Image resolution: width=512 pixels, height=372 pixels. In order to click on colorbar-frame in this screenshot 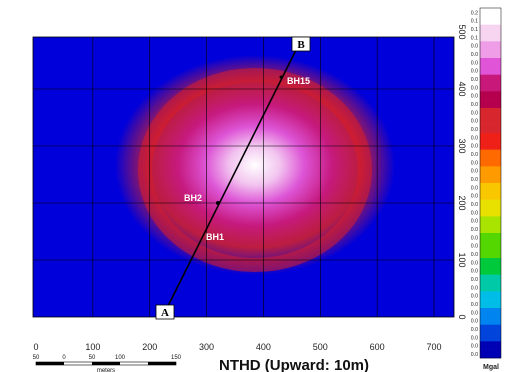, I will do `click(490, 183)`.